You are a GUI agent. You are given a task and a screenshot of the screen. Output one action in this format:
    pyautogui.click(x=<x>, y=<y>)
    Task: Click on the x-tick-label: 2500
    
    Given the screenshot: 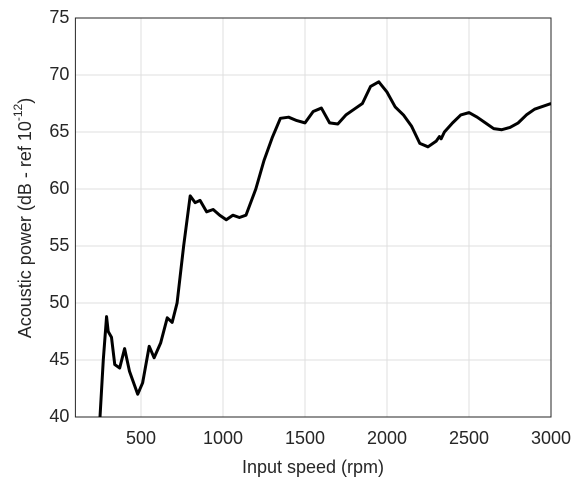 What is the action you would take?
    pyautogui.click(x=469, y=438)
    